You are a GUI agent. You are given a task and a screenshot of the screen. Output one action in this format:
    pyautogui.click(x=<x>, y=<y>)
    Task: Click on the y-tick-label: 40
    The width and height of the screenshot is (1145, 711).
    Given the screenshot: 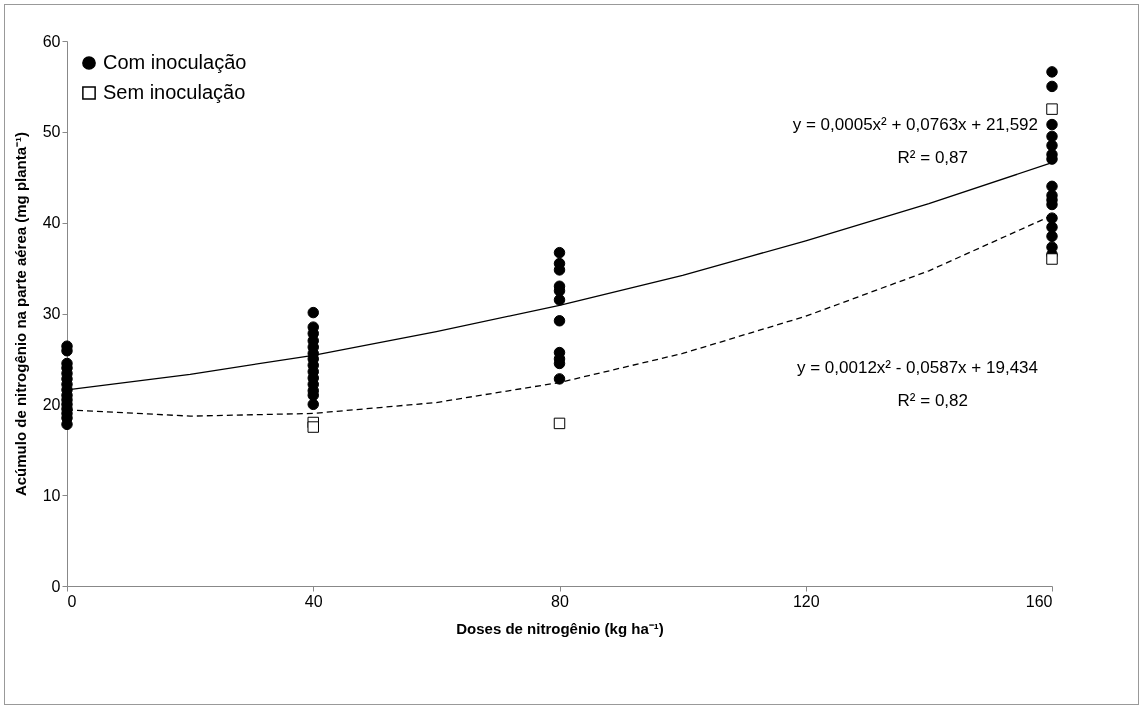 What is the action you would take?
    pyautogui.click(x=51, y=223)
    